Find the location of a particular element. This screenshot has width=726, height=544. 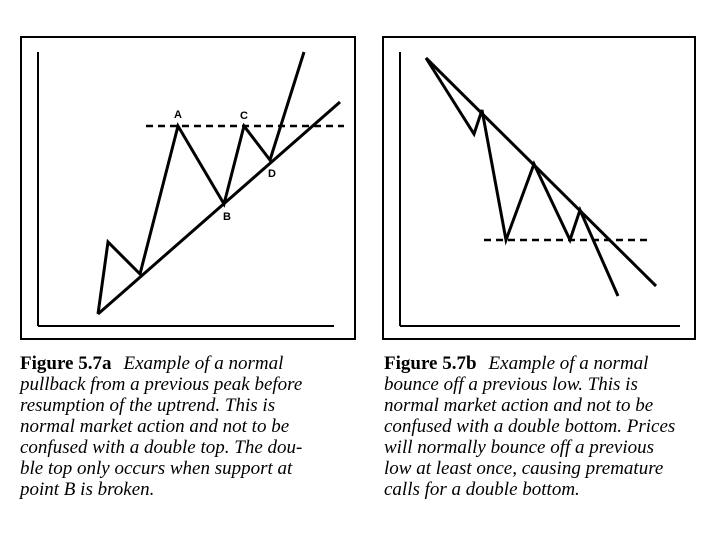

caption-b-line-0: Example of a normal is located at coordinates (568, 363).